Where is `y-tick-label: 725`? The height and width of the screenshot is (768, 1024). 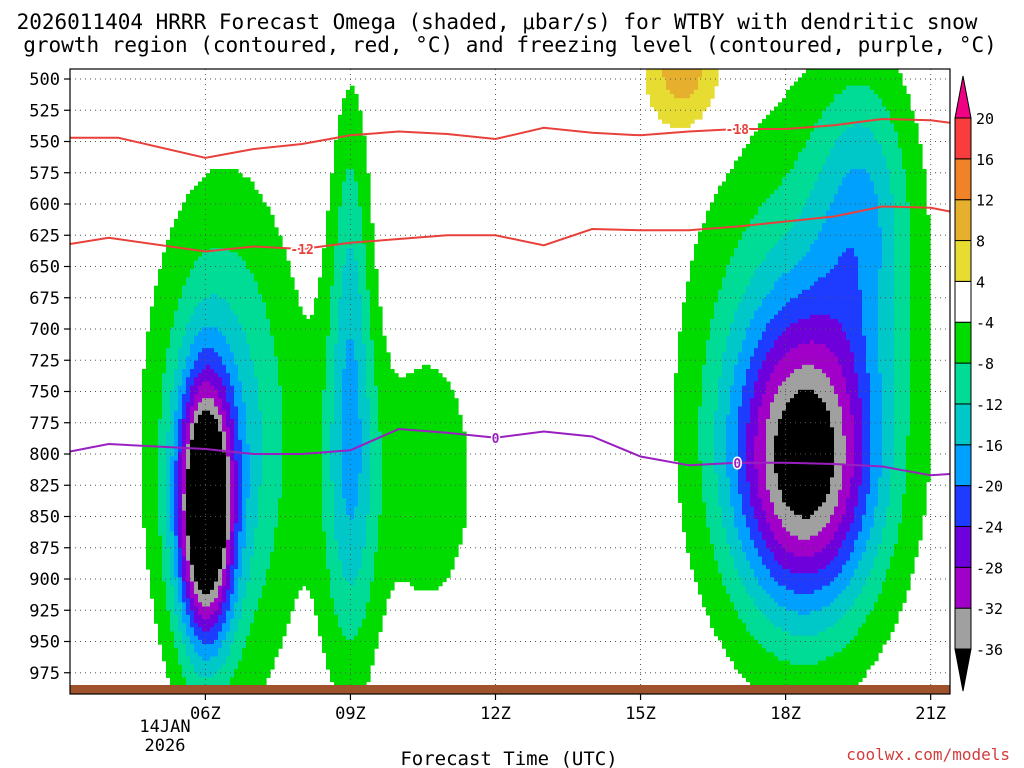
y-tick-label: 725 is located at coordinates (44, 361).